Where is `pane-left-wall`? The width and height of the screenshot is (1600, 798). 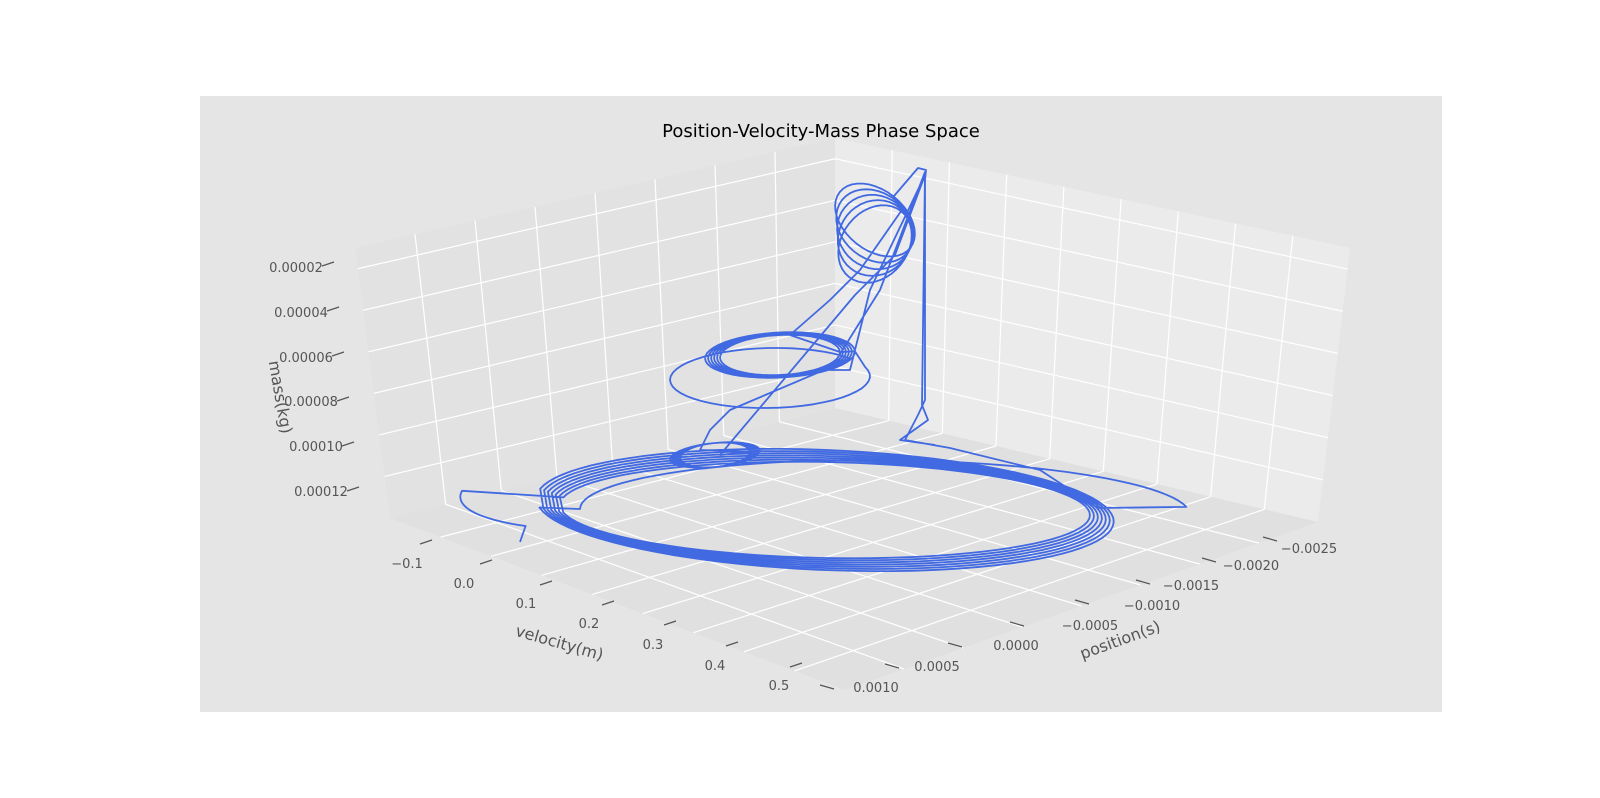
pane-left-wall is located at coordinates (595, 328).